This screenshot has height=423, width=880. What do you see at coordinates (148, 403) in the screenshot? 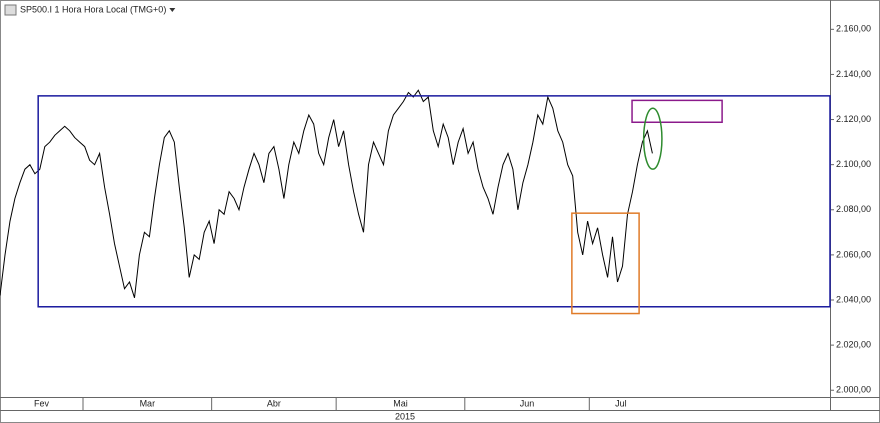
I see `x-tick-label: Mar` at bounding box center [148, 403].